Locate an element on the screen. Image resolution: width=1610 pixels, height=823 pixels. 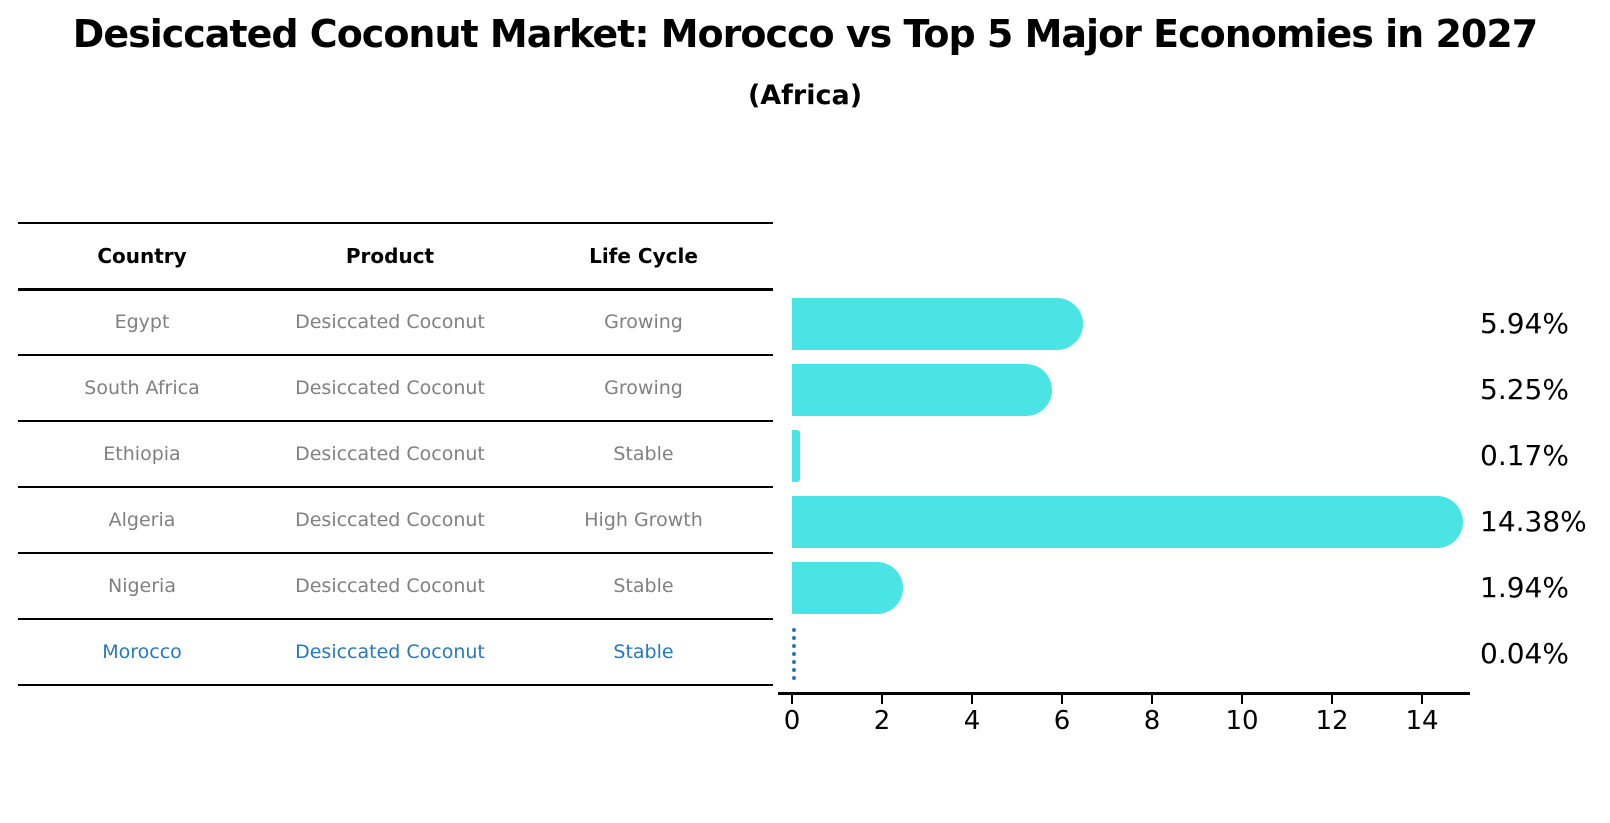
x-axis-tick-label: 0 is located at coordinates (792, 721).